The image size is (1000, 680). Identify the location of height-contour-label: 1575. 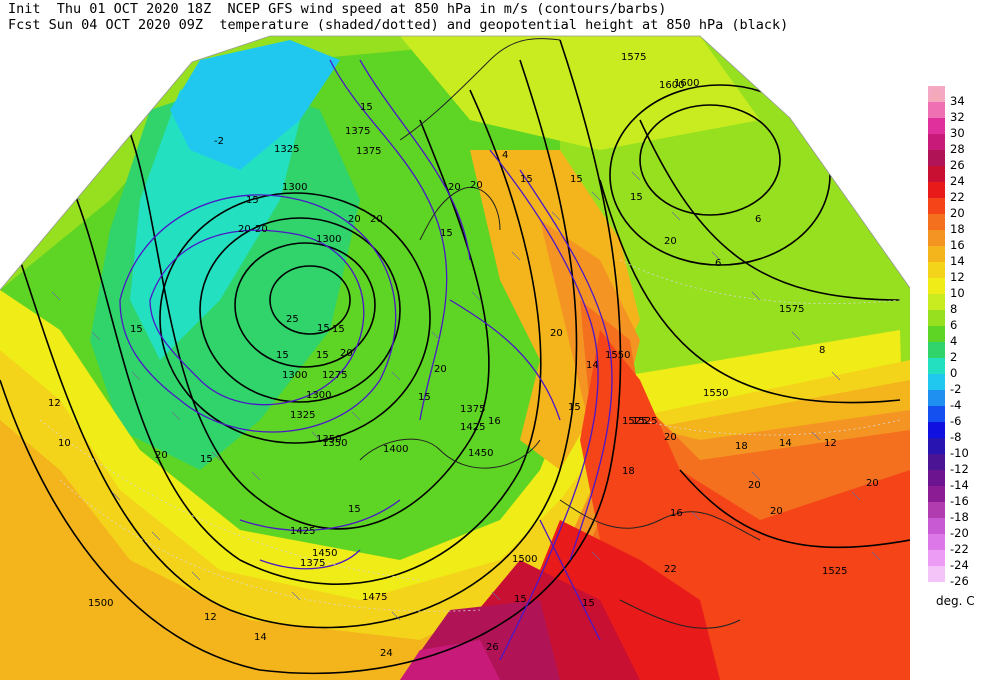
(791, 309).